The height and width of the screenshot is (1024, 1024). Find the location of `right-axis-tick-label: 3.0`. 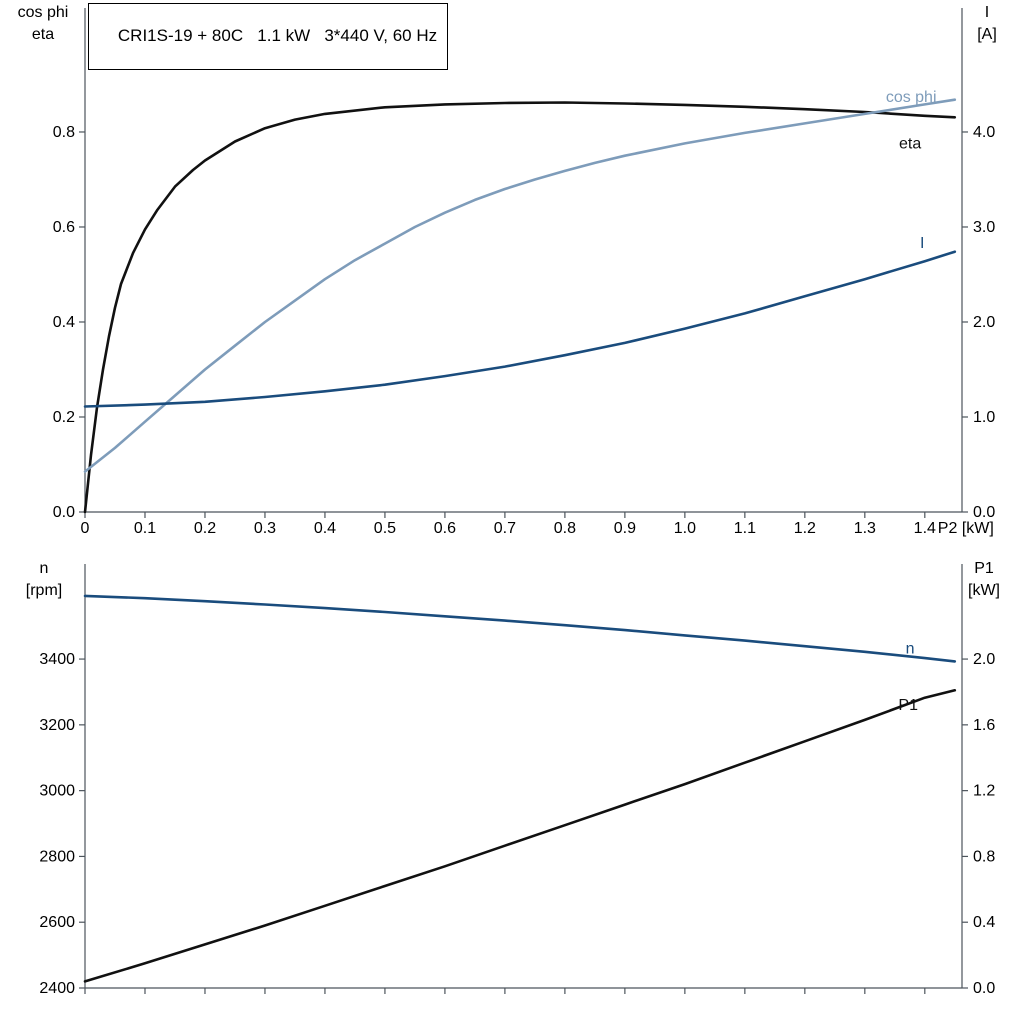

right-axis-tick-label: 3.0 is located at coordinates (984, 227).